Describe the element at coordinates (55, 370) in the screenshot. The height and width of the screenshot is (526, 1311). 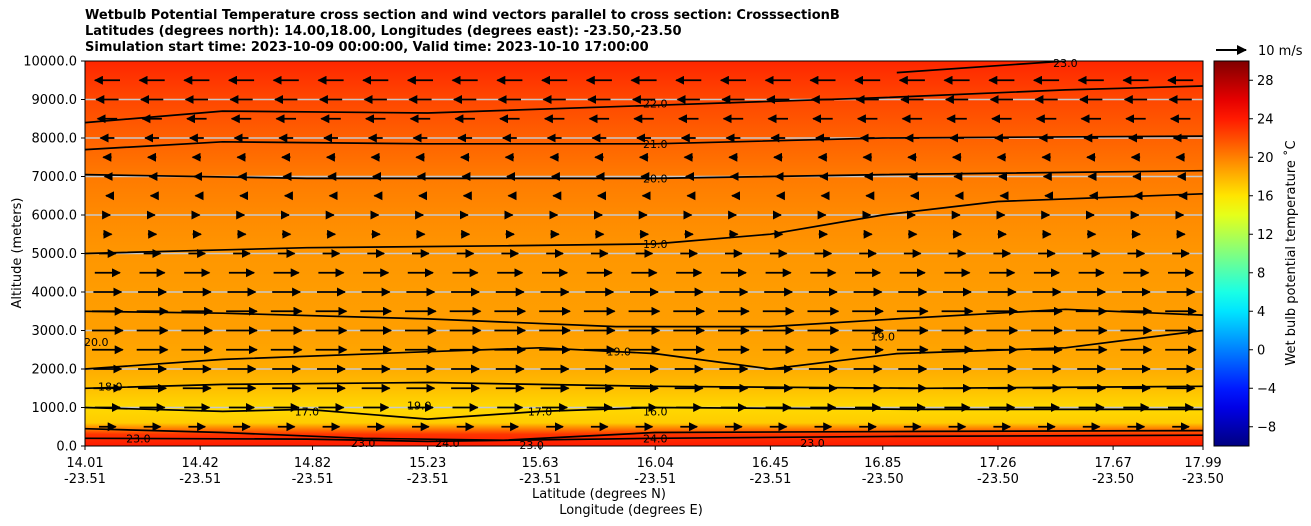
I see `y-tick-label: 2000.0` at that location.